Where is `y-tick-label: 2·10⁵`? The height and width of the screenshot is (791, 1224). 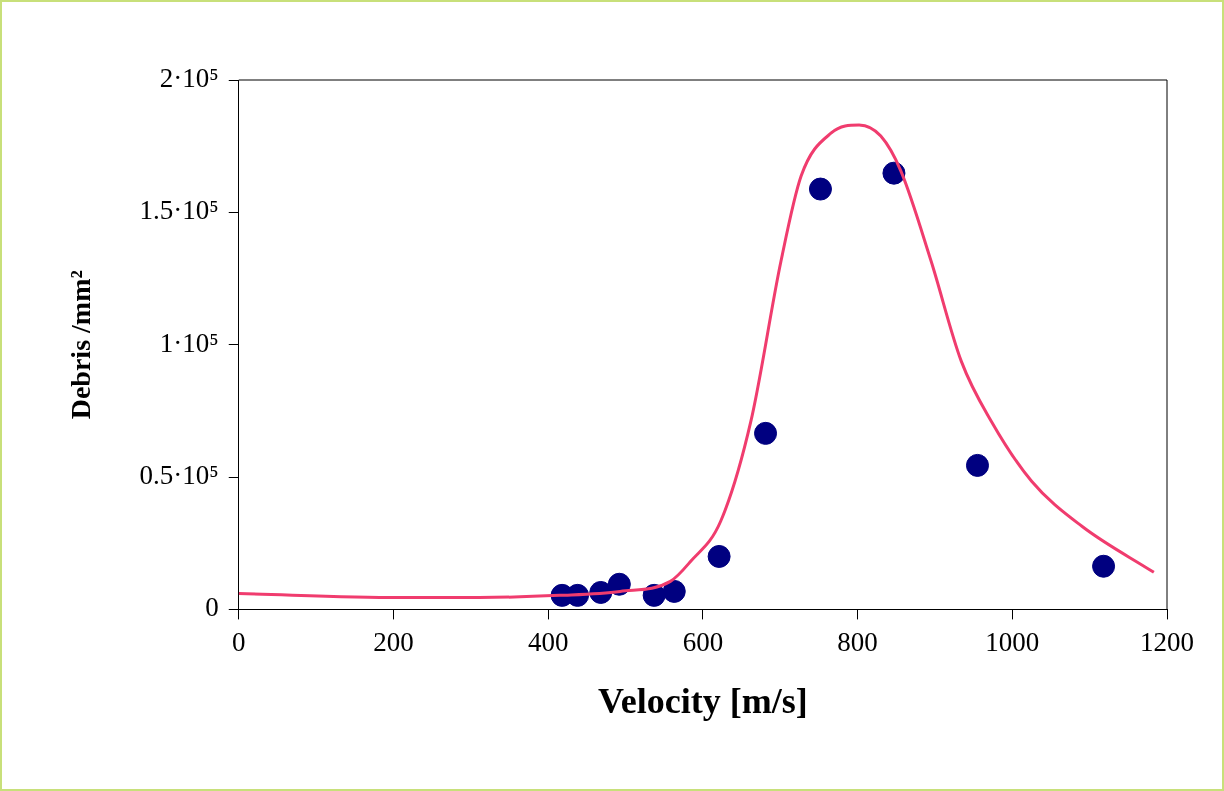
y-tick-label: 2·10⁵ is located at coordinates (189, 78).